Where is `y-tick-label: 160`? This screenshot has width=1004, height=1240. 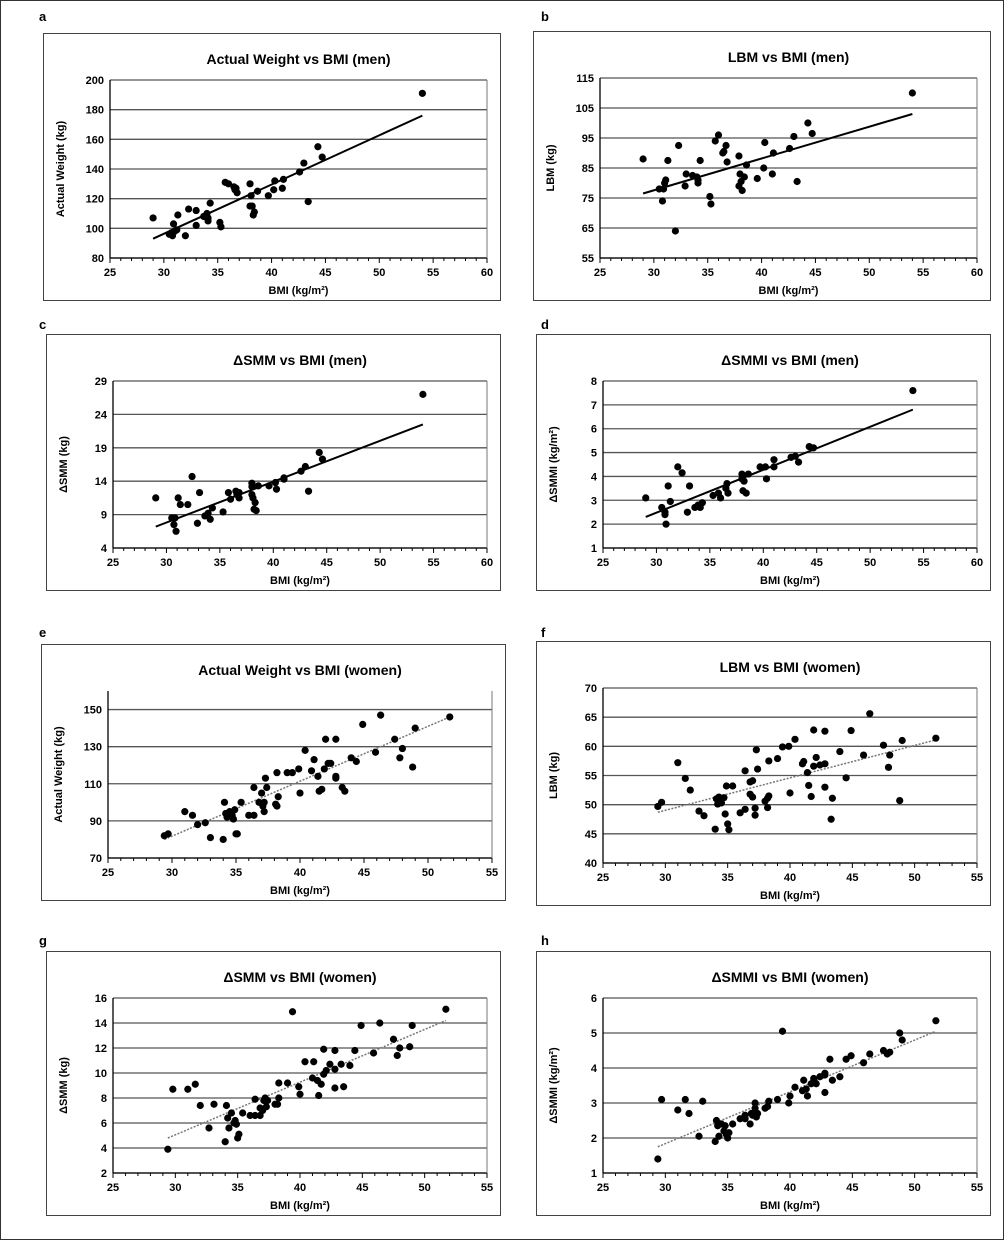 y-tick-label: 160 is located at coordinates (95, 140).